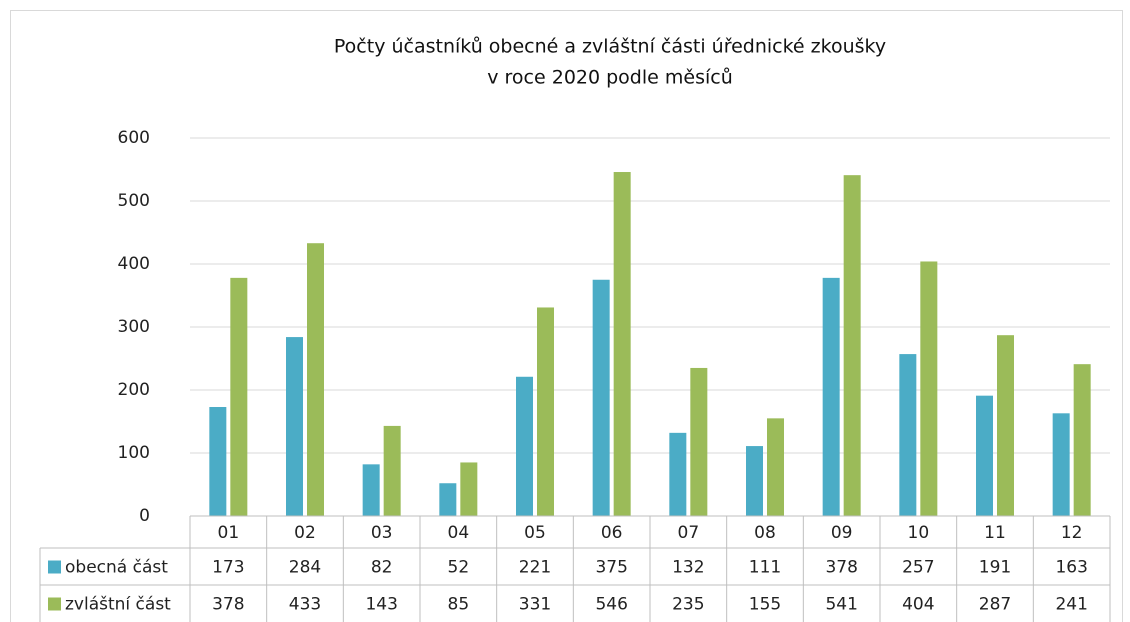 The width and height of the screenshot is (1130, 622). What do you see at coordinates (612, 533) in the screenshot?
I see `x-tick-label: 06` at bounding box center [612, 533].